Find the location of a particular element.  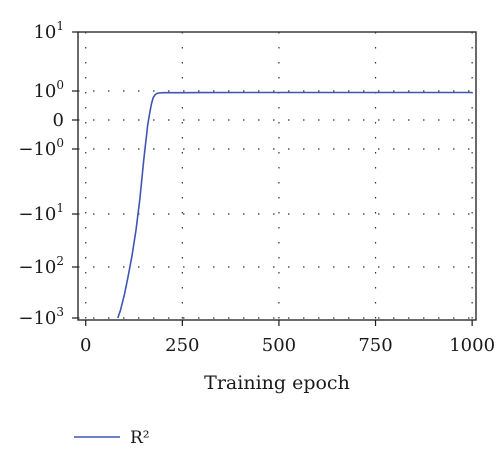

y-tick-label: 0 is located at coordinates (58, 120).